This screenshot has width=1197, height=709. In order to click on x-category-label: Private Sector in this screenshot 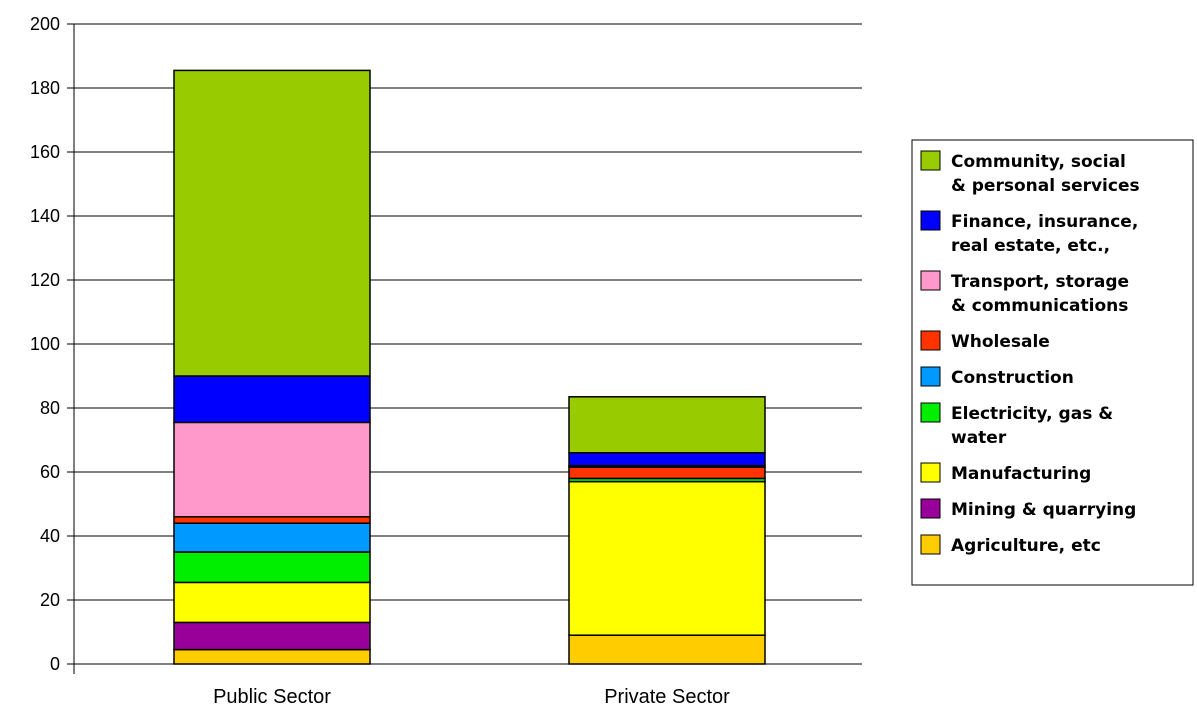, I will do `click(667, 697)`.